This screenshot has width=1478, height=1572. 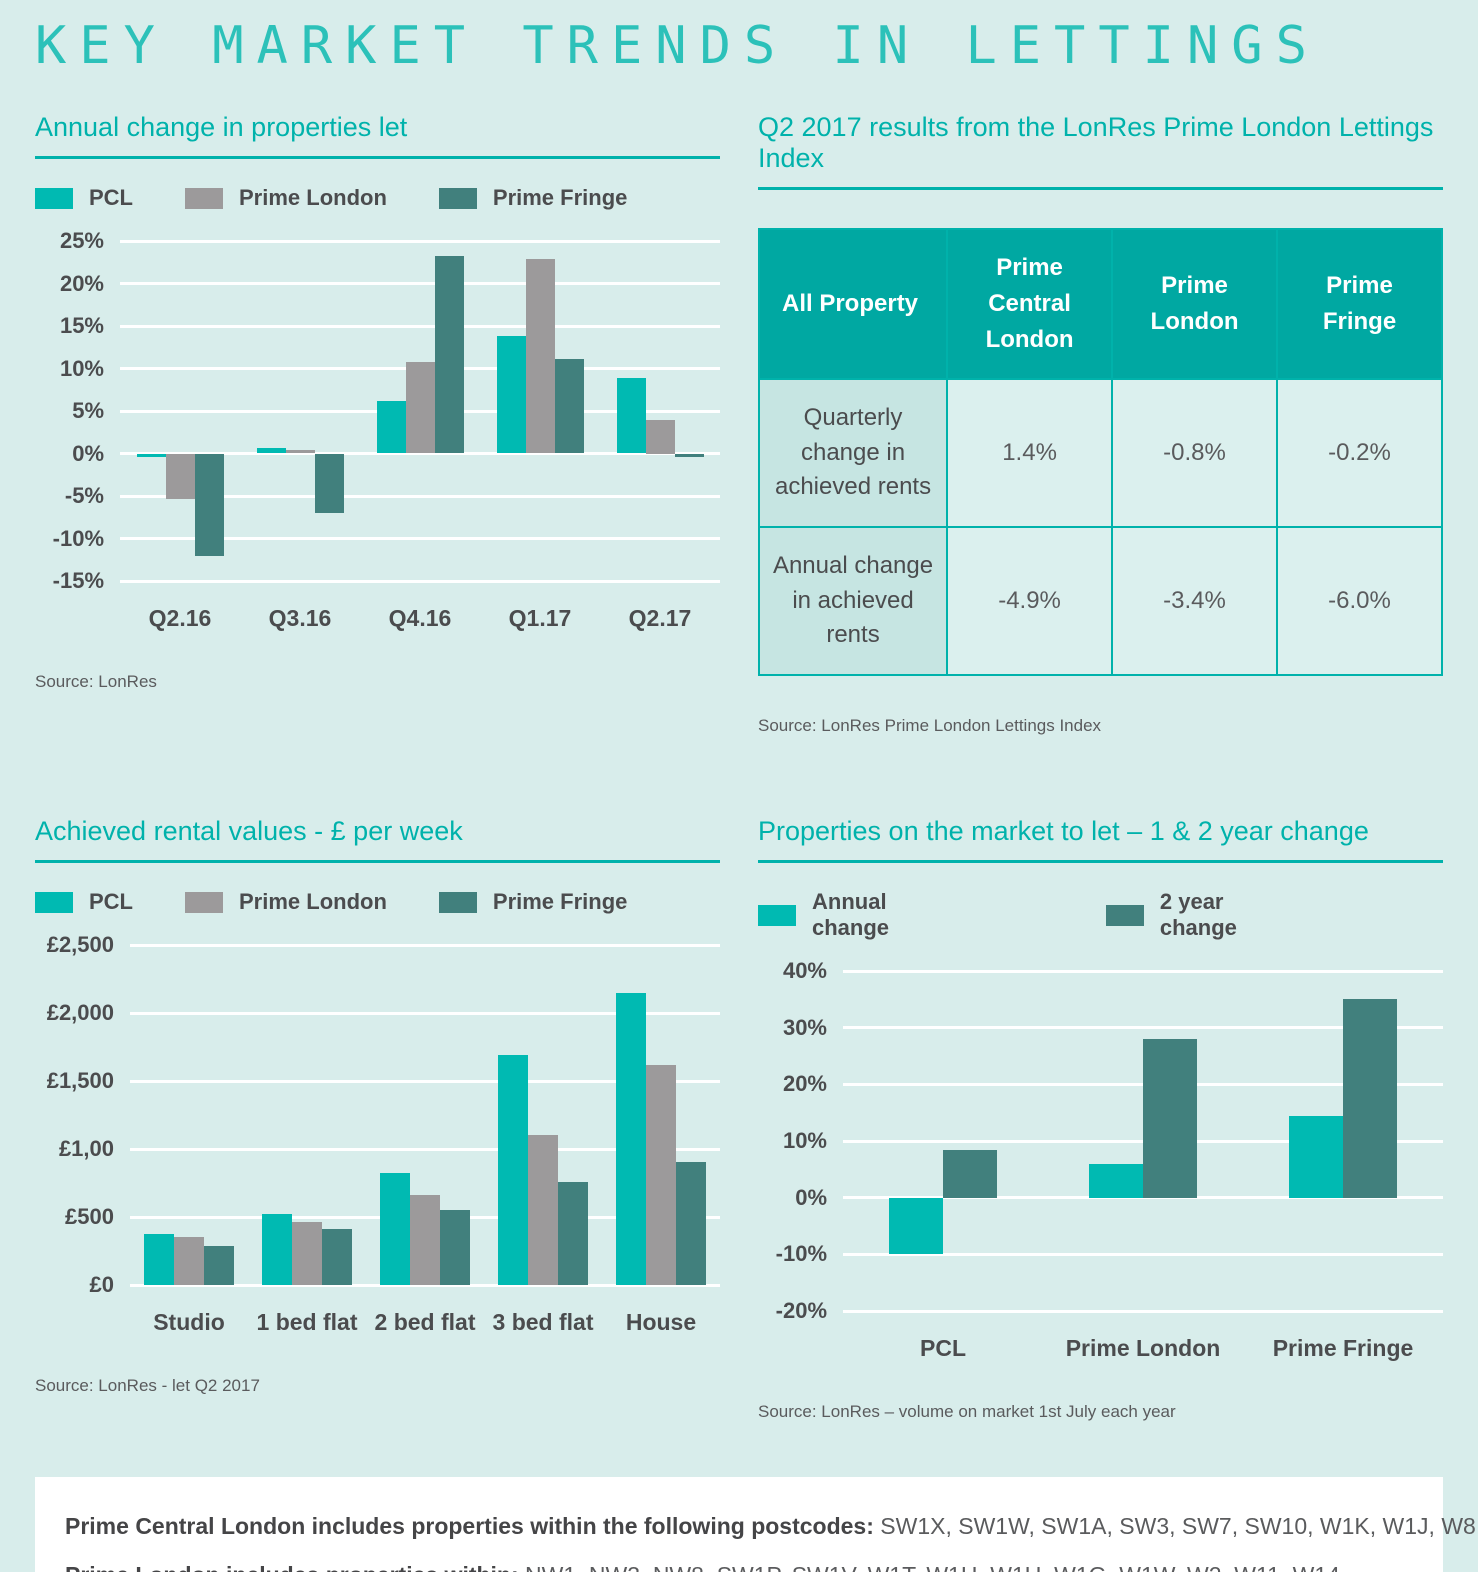 I want to click on table-value-cell: -4.9%, so click(x=1029, y=600).